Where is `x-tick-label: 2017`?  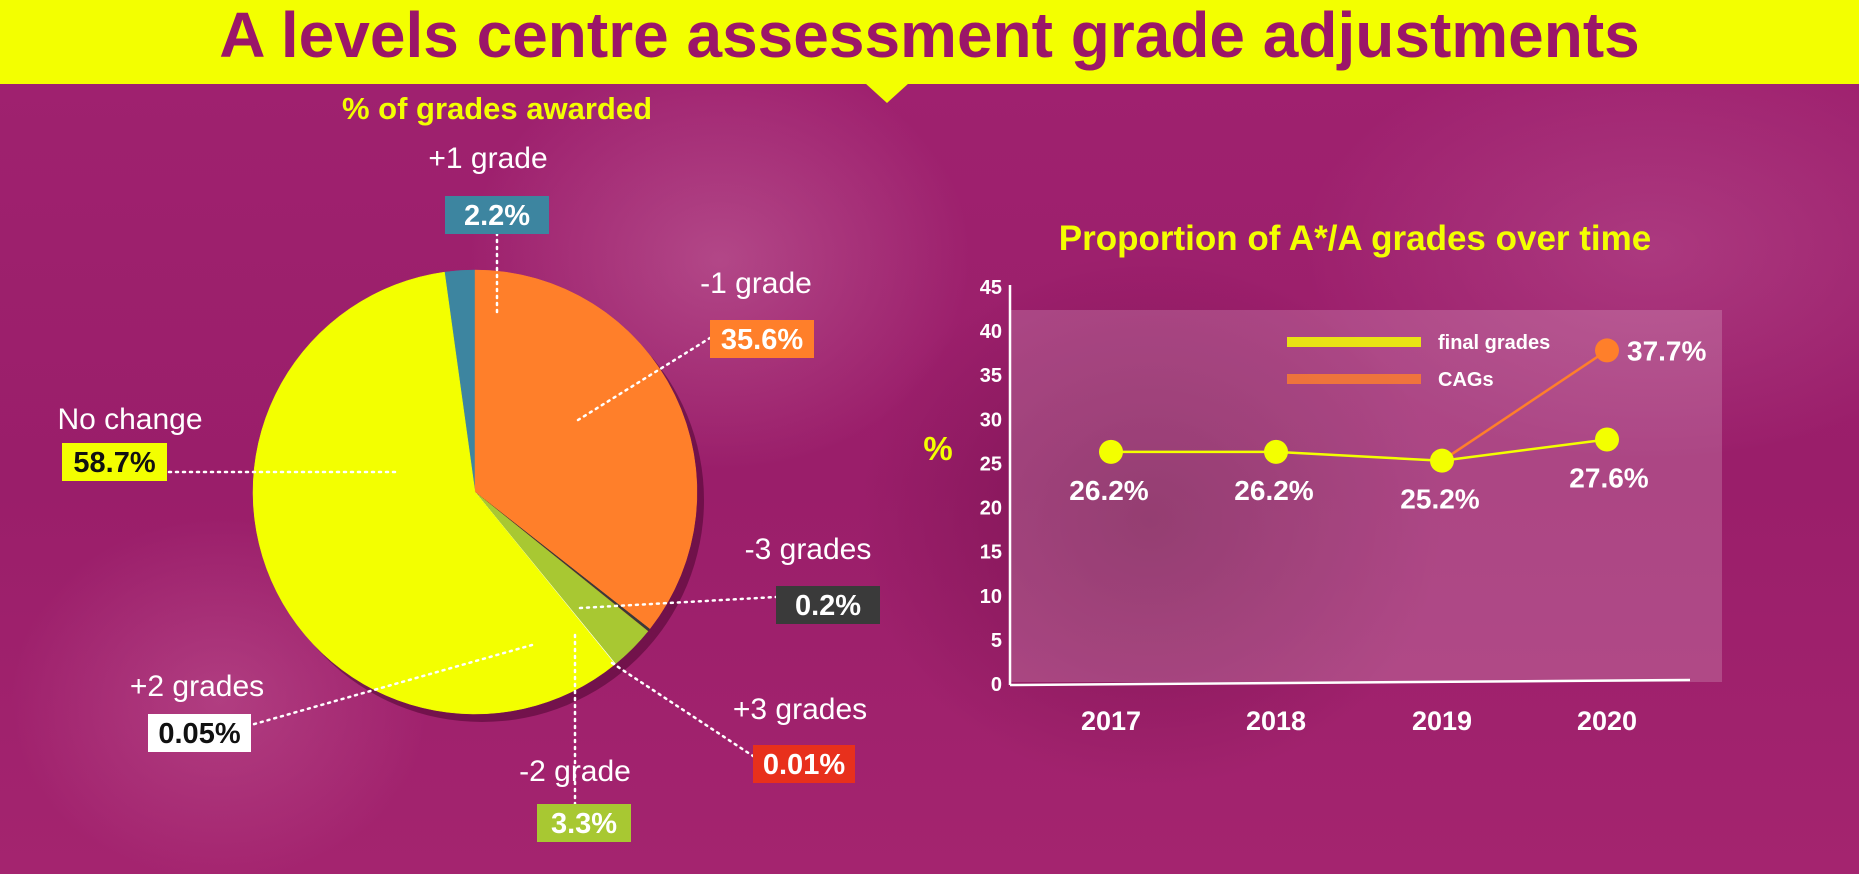
x-tick-label: 2017 is located at coordinates (1111, 721).